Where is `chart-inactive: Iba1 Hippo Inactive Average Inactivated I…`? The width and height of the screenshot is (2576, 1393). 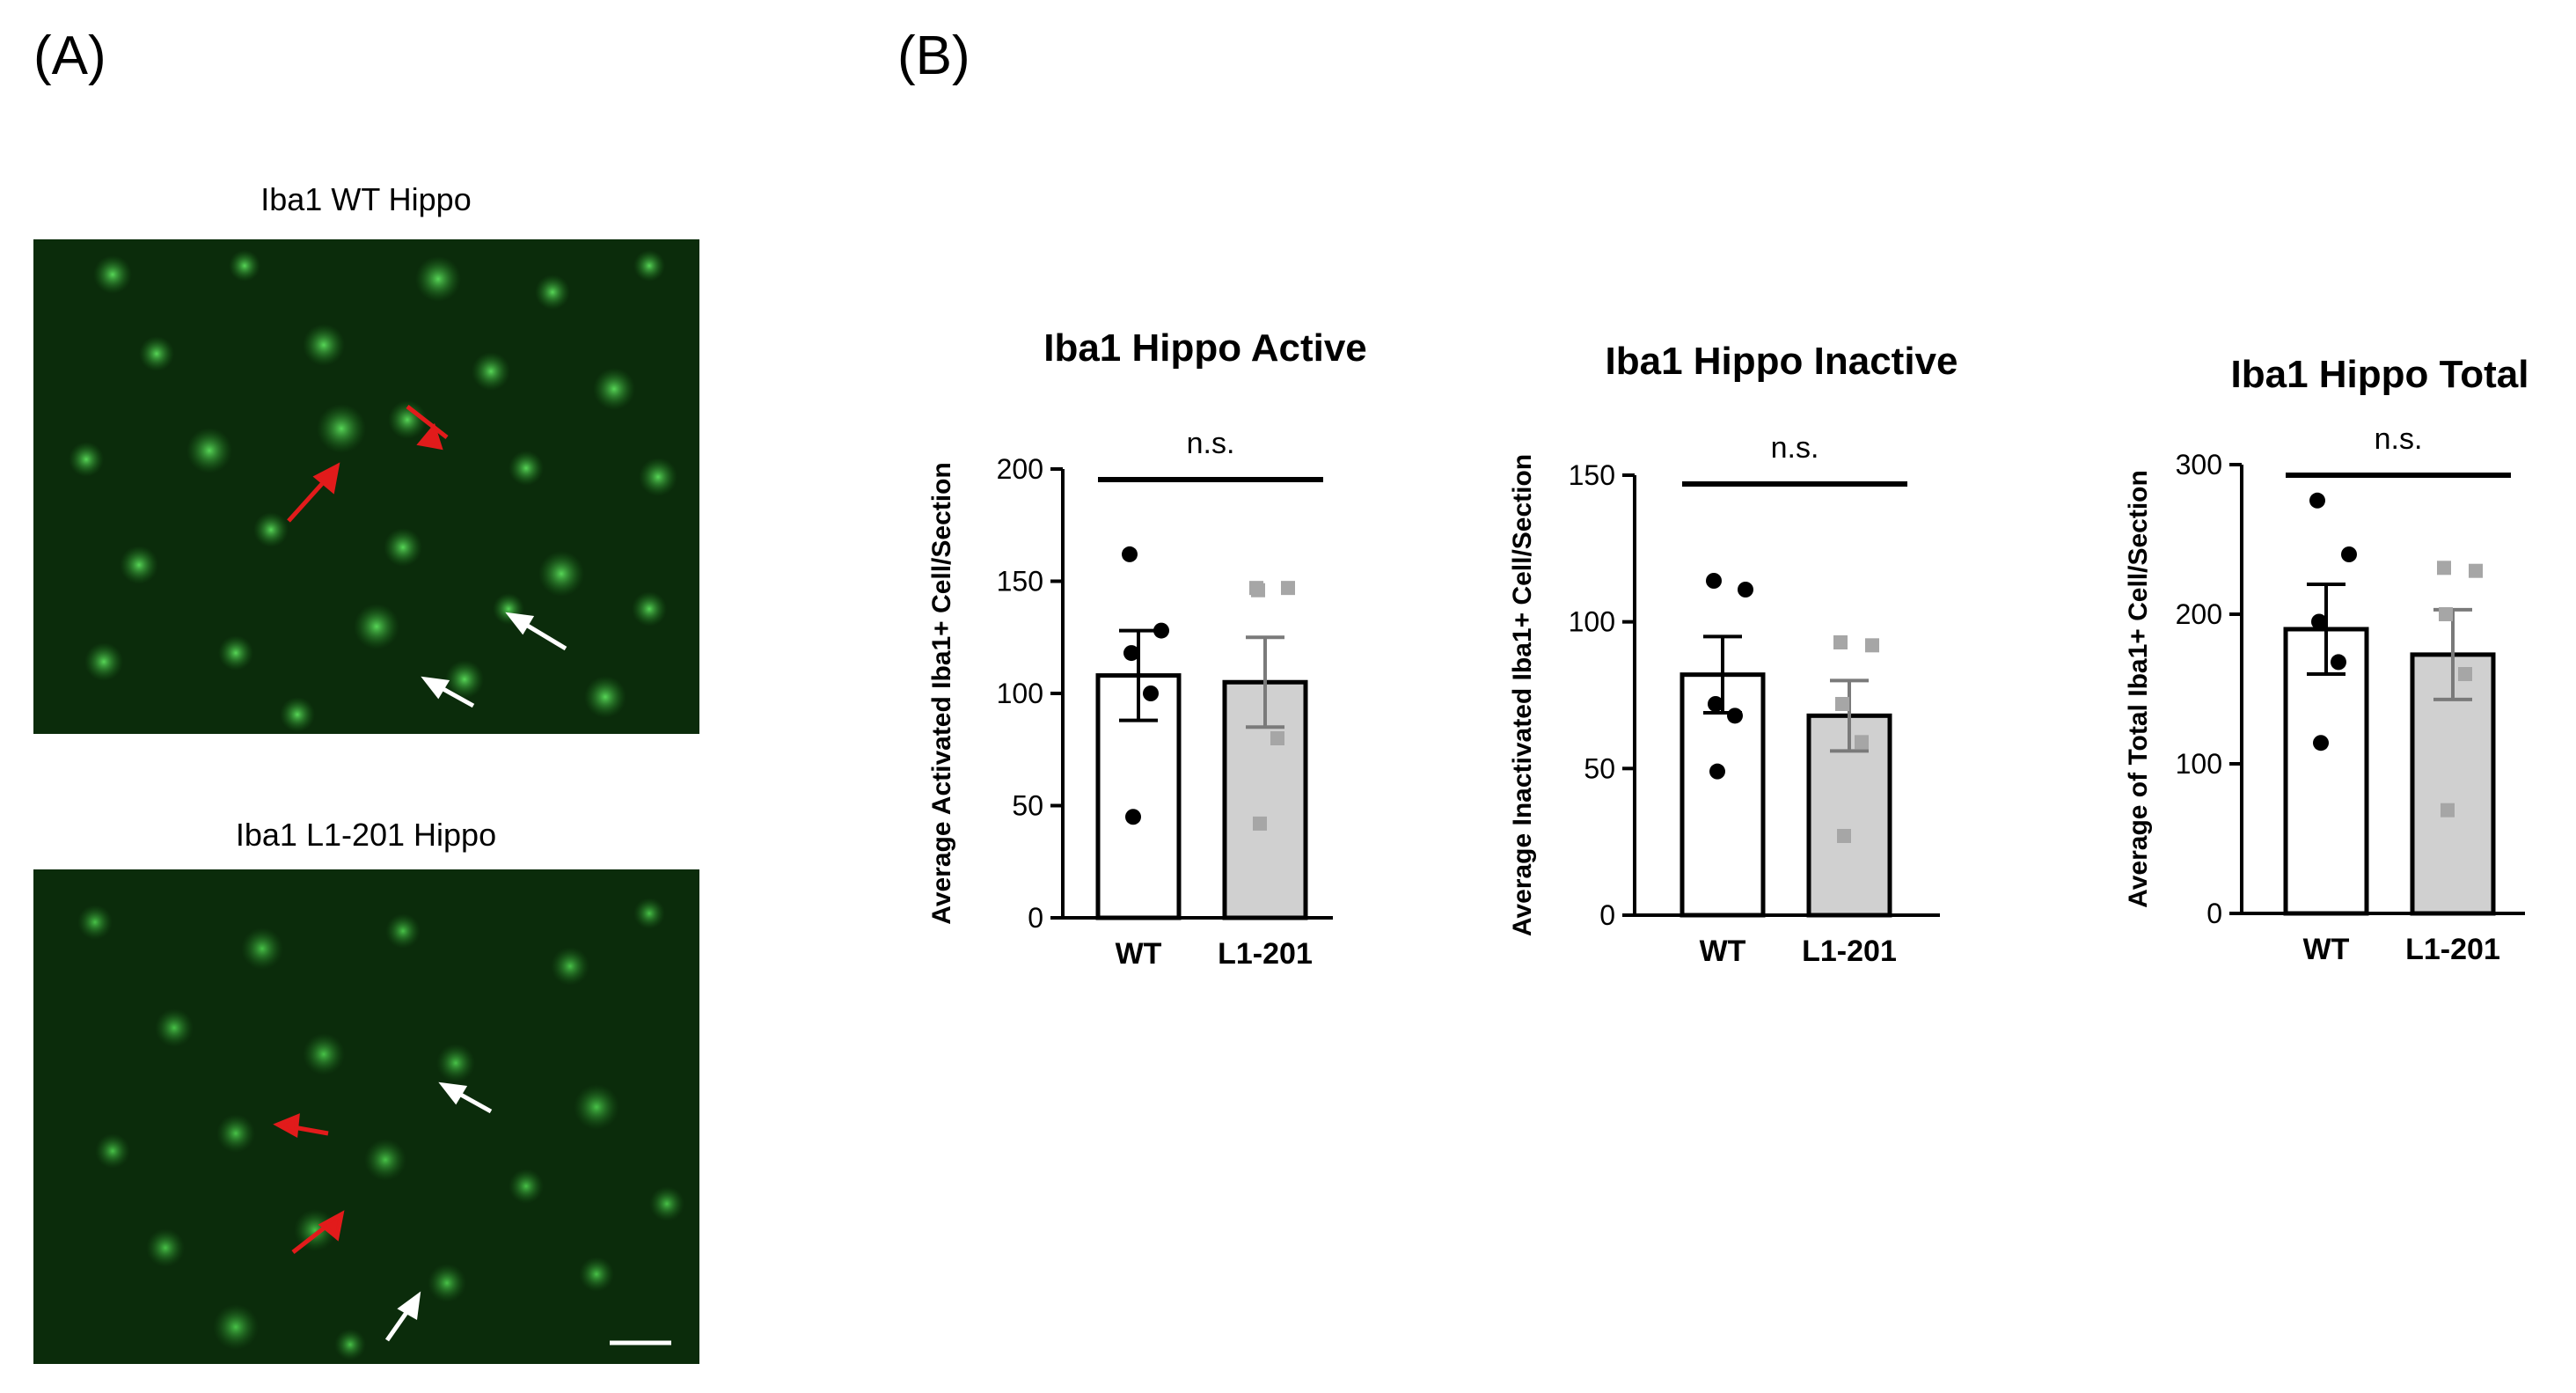
chart-inactive: Iba1 Hippo Inactive Average Inactivated I… is located at coordinates (1733, 654).